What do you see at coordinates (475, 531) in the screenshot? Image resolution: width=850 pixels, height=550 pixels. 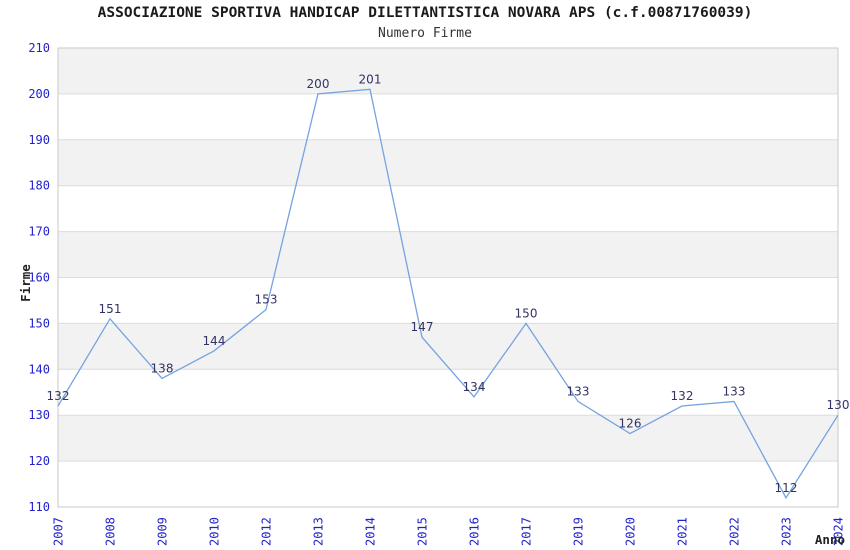 I see `x-tick-label: 2016` at bounding box center [475, 531].